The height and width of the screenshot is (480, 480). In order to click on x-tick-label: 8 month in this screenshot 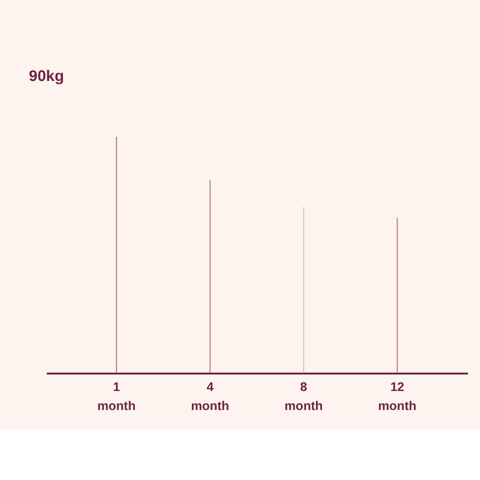, I will do `click(303, 397)`.